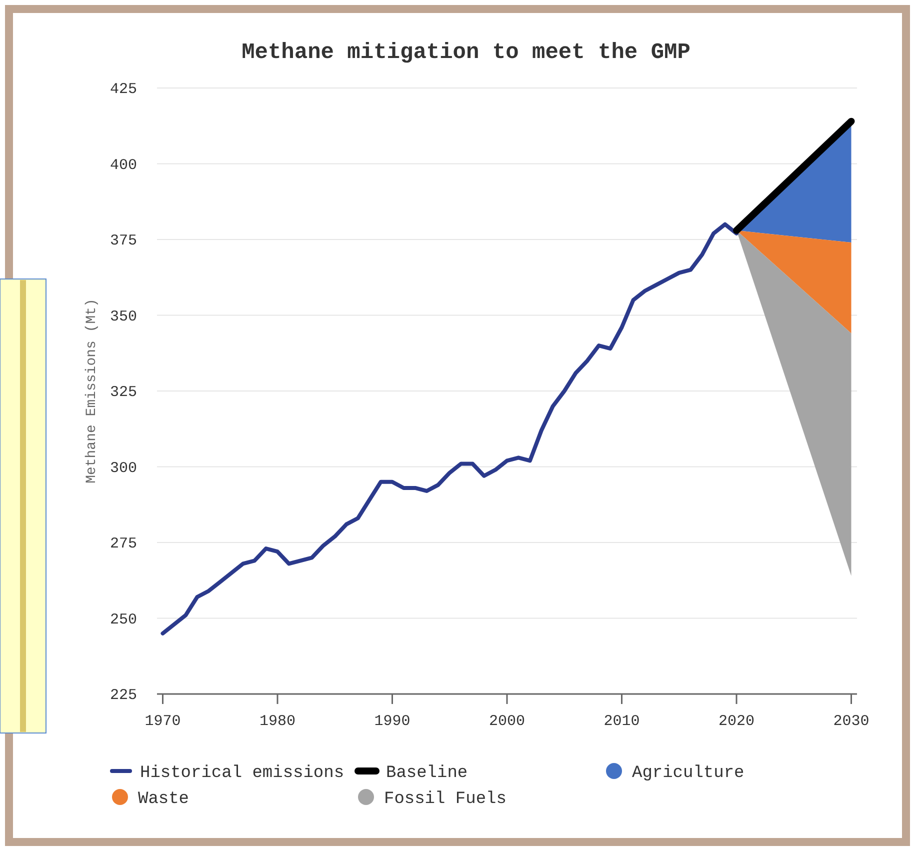 This screenshot has height=851, width=915. What do you see at coordinates (123, 89) in the screenshot?
I see `y-tick-label: 425` at bounding box center [123, 89].